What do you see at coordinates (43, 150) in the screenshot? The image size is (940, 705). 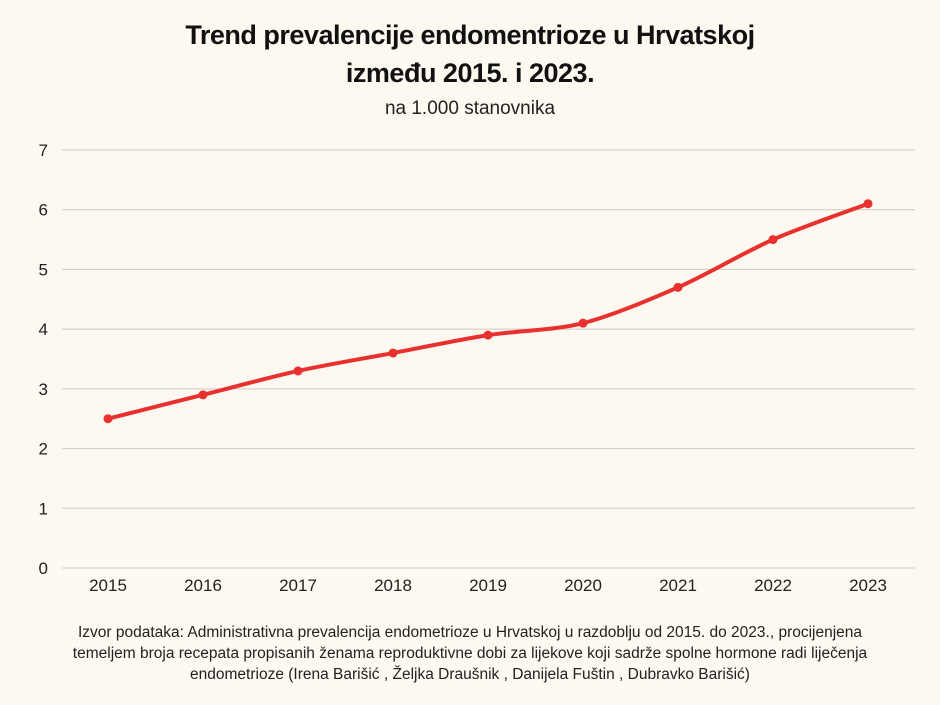 I see `y-tick-label: 7` at bounding box center [43, 150].